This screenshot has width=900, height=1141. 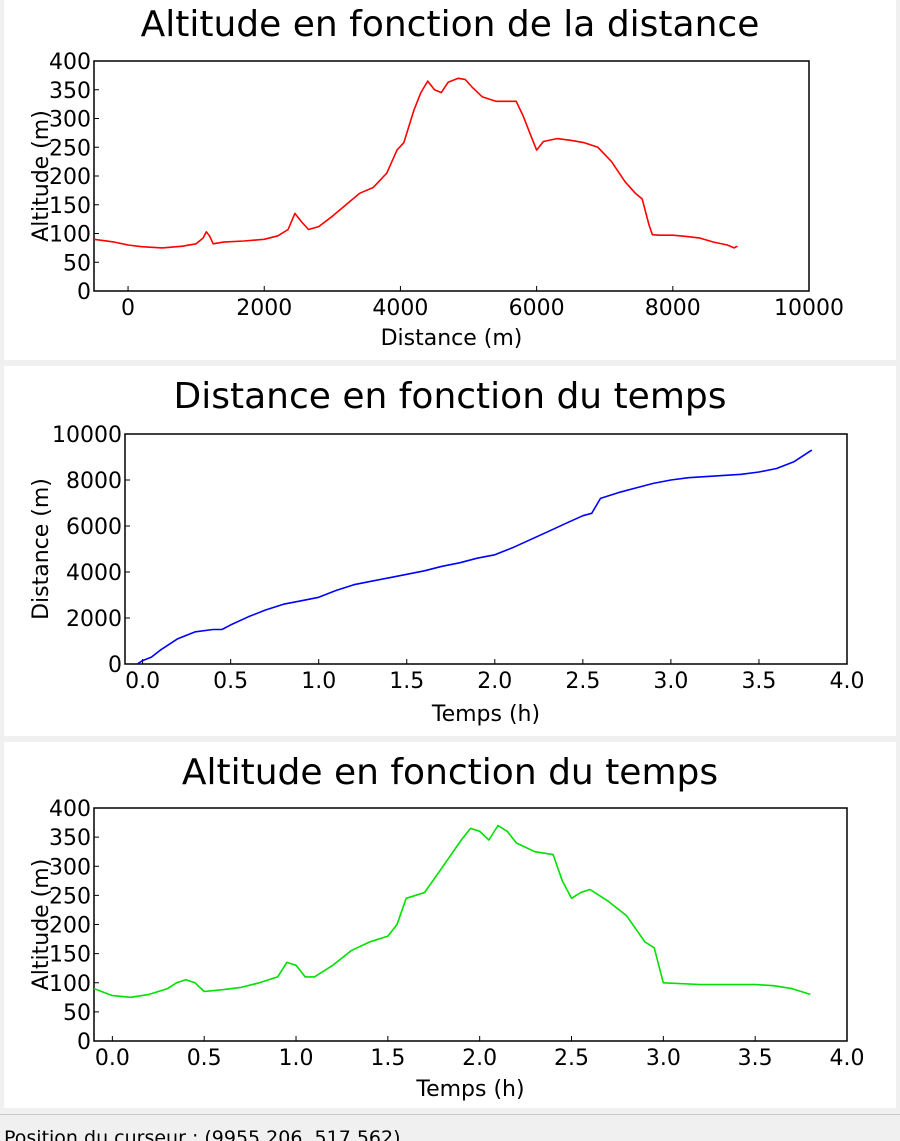 I want to click on x-axis-label: Distance (m), so click(x=452, y=338).